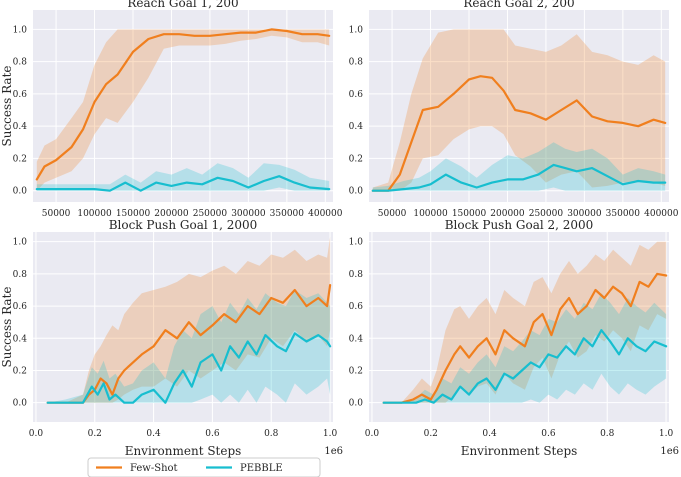  I want to click on legend: Few-Shot PEBBLE, so click(204, 467).